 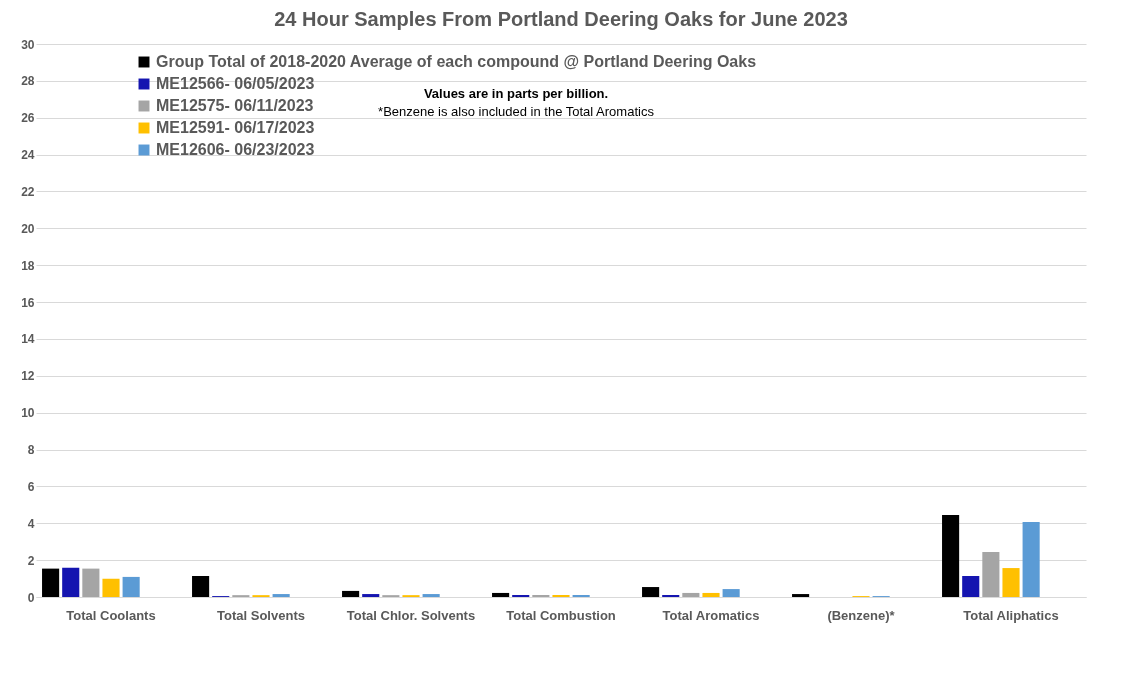 What do you see at coordinates (261, 615) in the screenshot?
I see `x-tick-label: Total Solvents` at bounding box center [261, 615].